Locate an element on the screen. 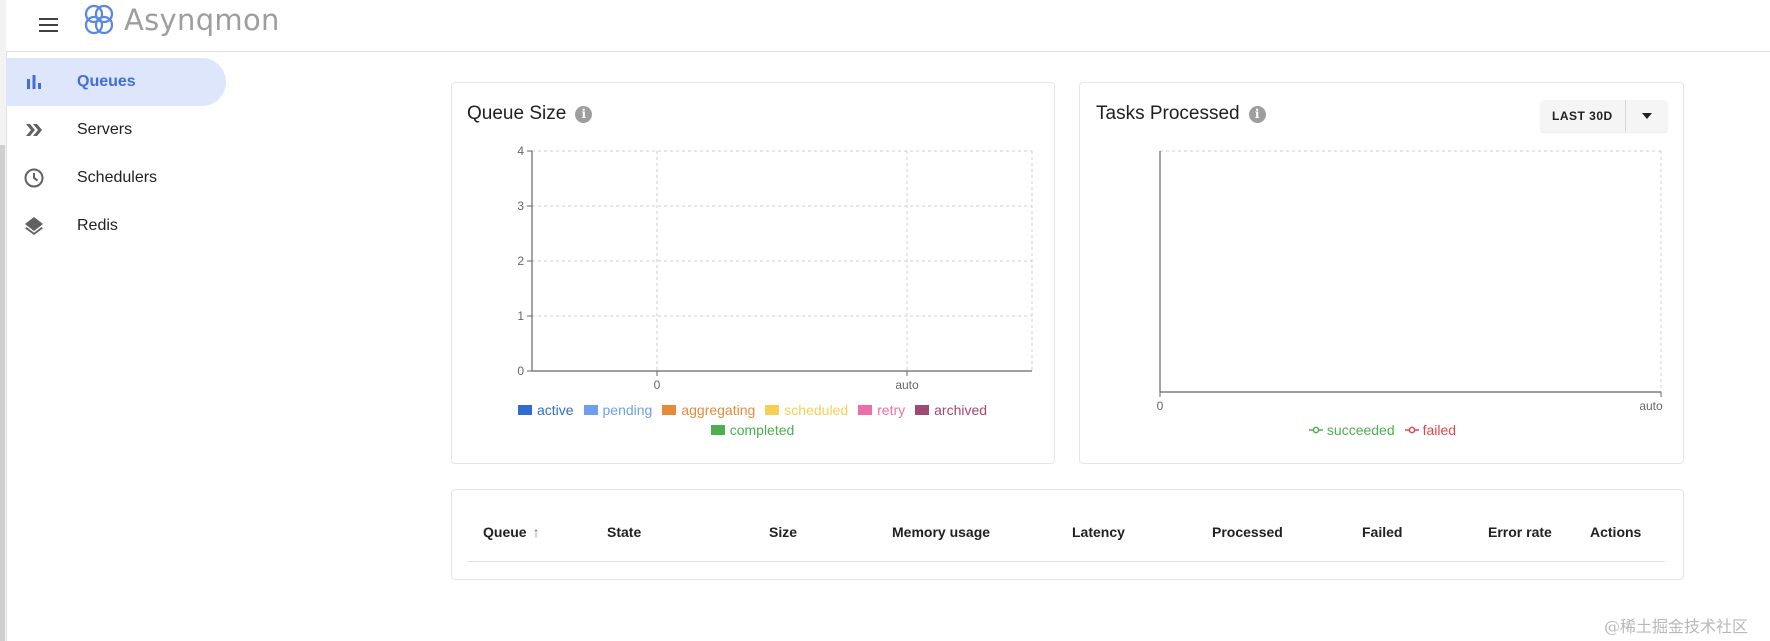 The image size is (1770, 641). clock-icon is located at coordinates (34, 178).